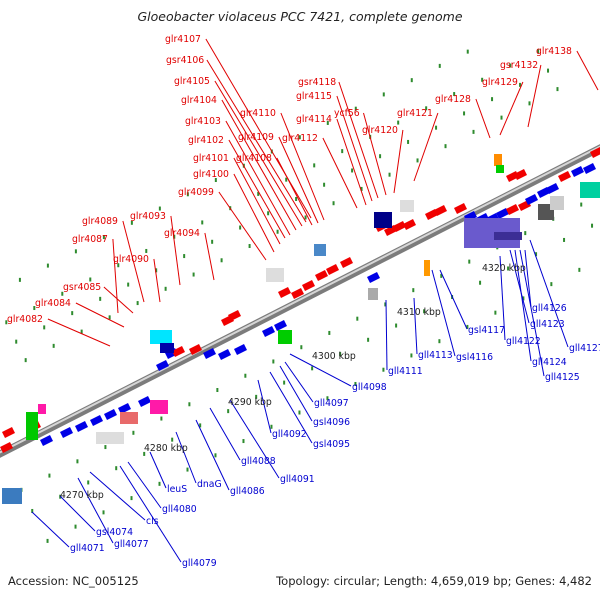 The image size is (600, 600). What do you see at coordinates (562, 377) in the screenshot?
I see `reverse-gene-label: gll4125` at bounding box center [562, 377].